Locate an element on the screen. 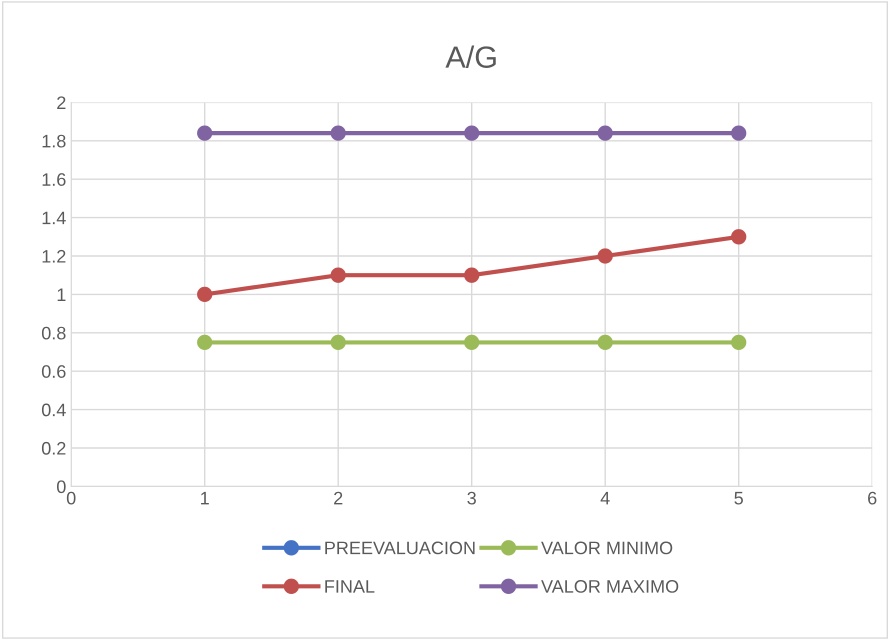 Image resolution: width=890 pixels, height=640 pixels. y-tick-label: 0.6 is located at coordinates (54, 371).